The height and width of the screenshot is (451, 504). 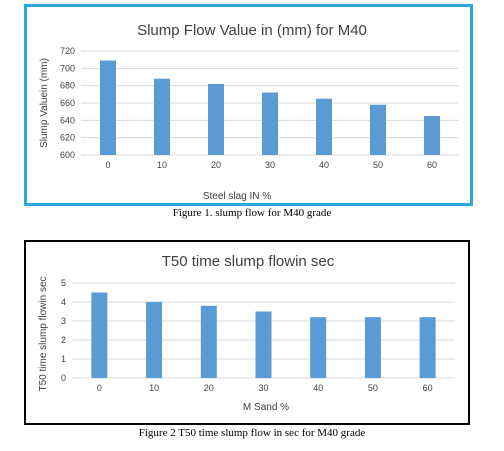 What do you see at coordinates (67, 68) in the screenshot?
I see `y-tick-label: 700` at bounding box center [67, 68].